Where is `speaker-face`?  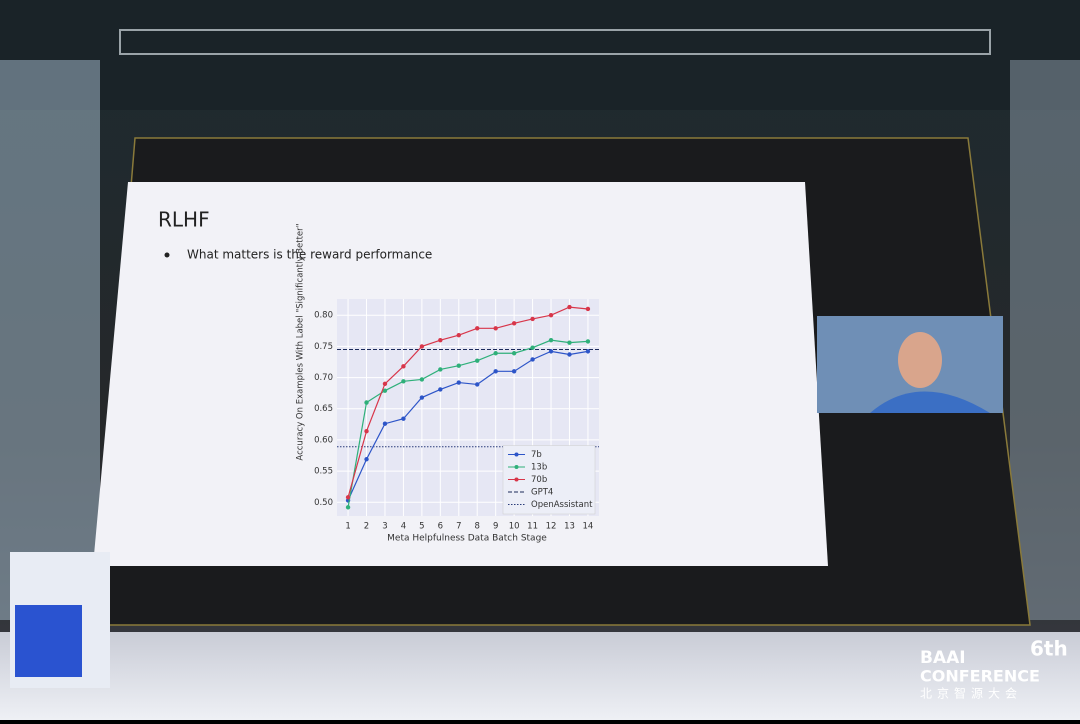 speaker-face is located at coordinates (920, 360).